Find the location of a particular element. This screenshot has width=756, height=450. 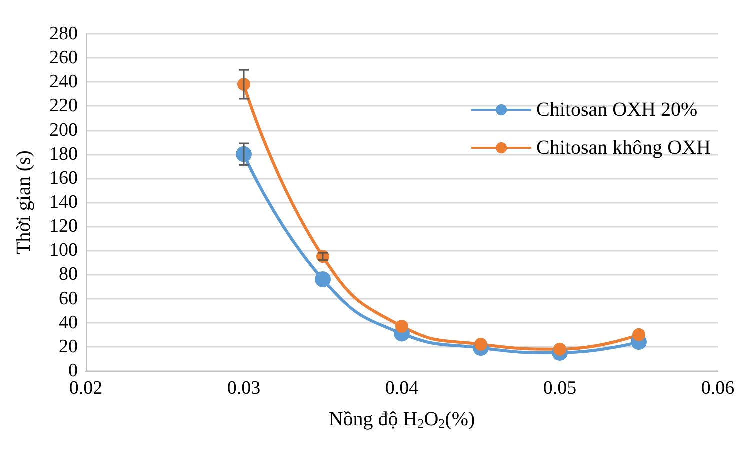

y-tick-label: 200 is located at coordinates (64, 130).